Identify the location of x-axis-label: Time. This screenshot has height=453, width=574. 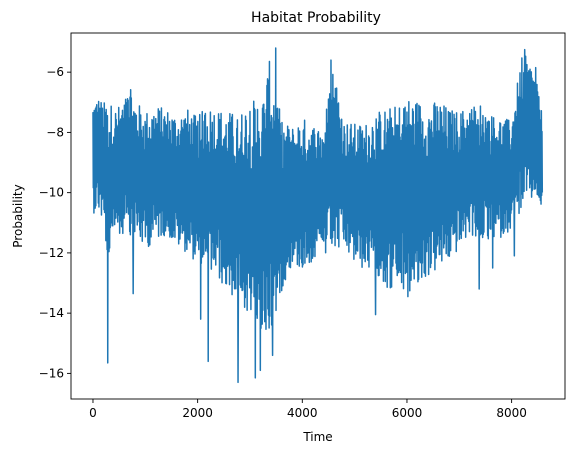
(317, 437).